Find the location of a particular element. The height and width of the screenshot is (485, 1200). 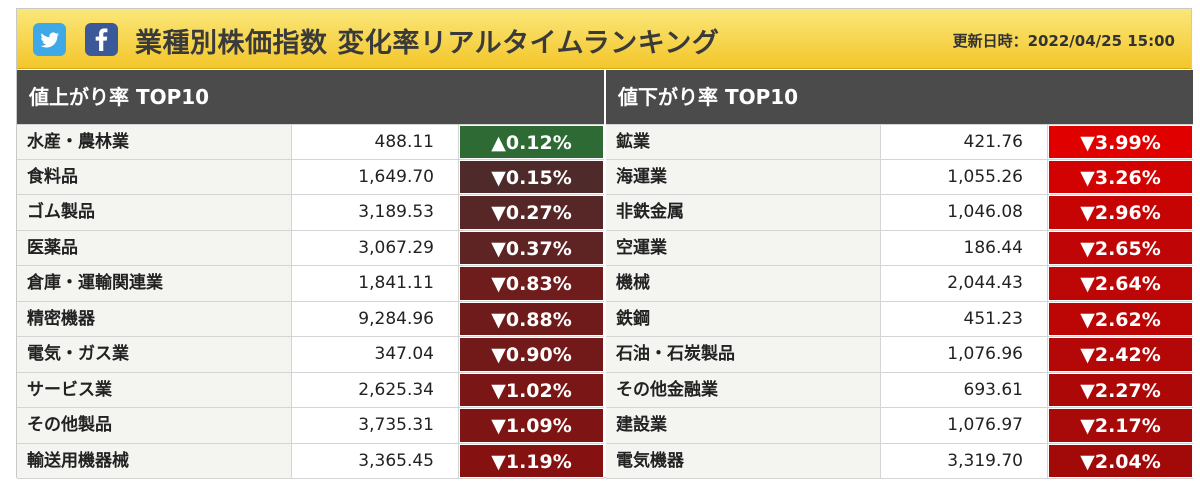

index-value: 1,076.96 is located at coordinates (964, 354).